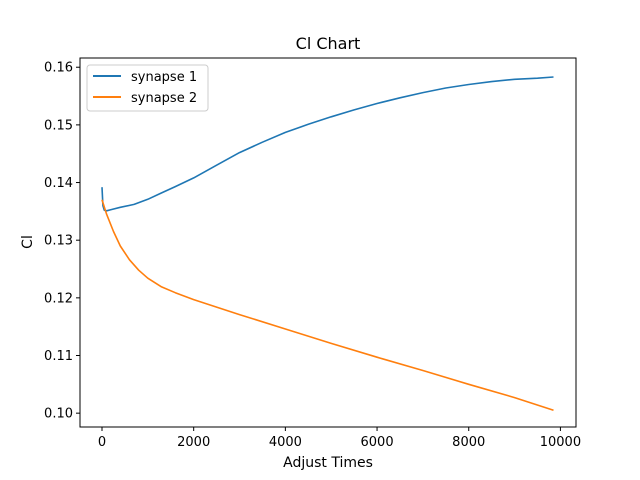 This screenshot has height=480, width=640. I want to click on y-axis-label: Cl, so click(28, 242).